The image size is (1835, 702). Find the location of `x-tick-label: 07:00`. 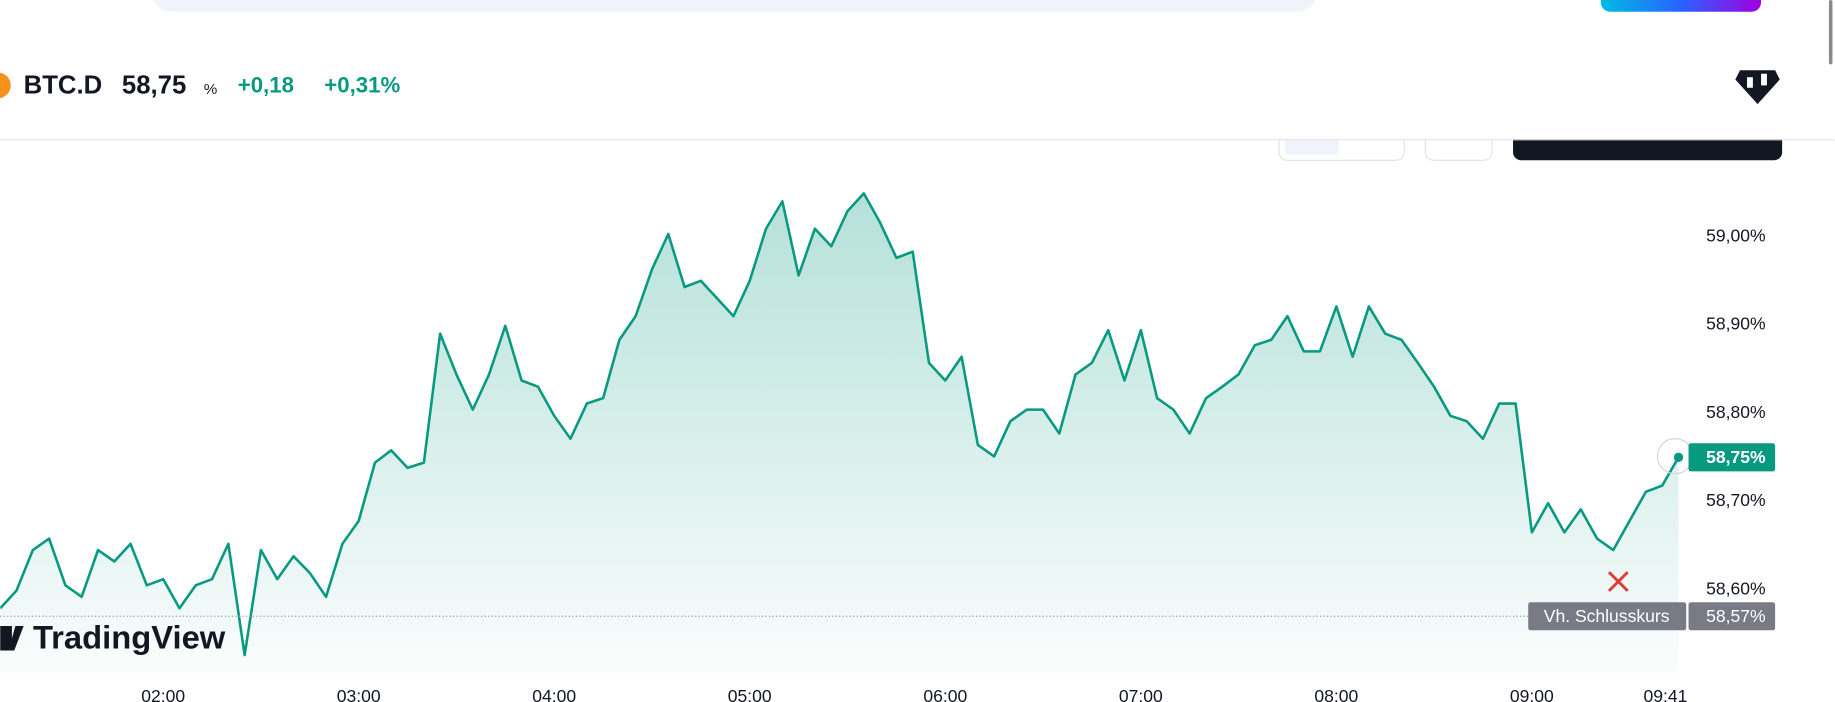

x-tick-label: 07:00 is located at coordinates (1141, 694).